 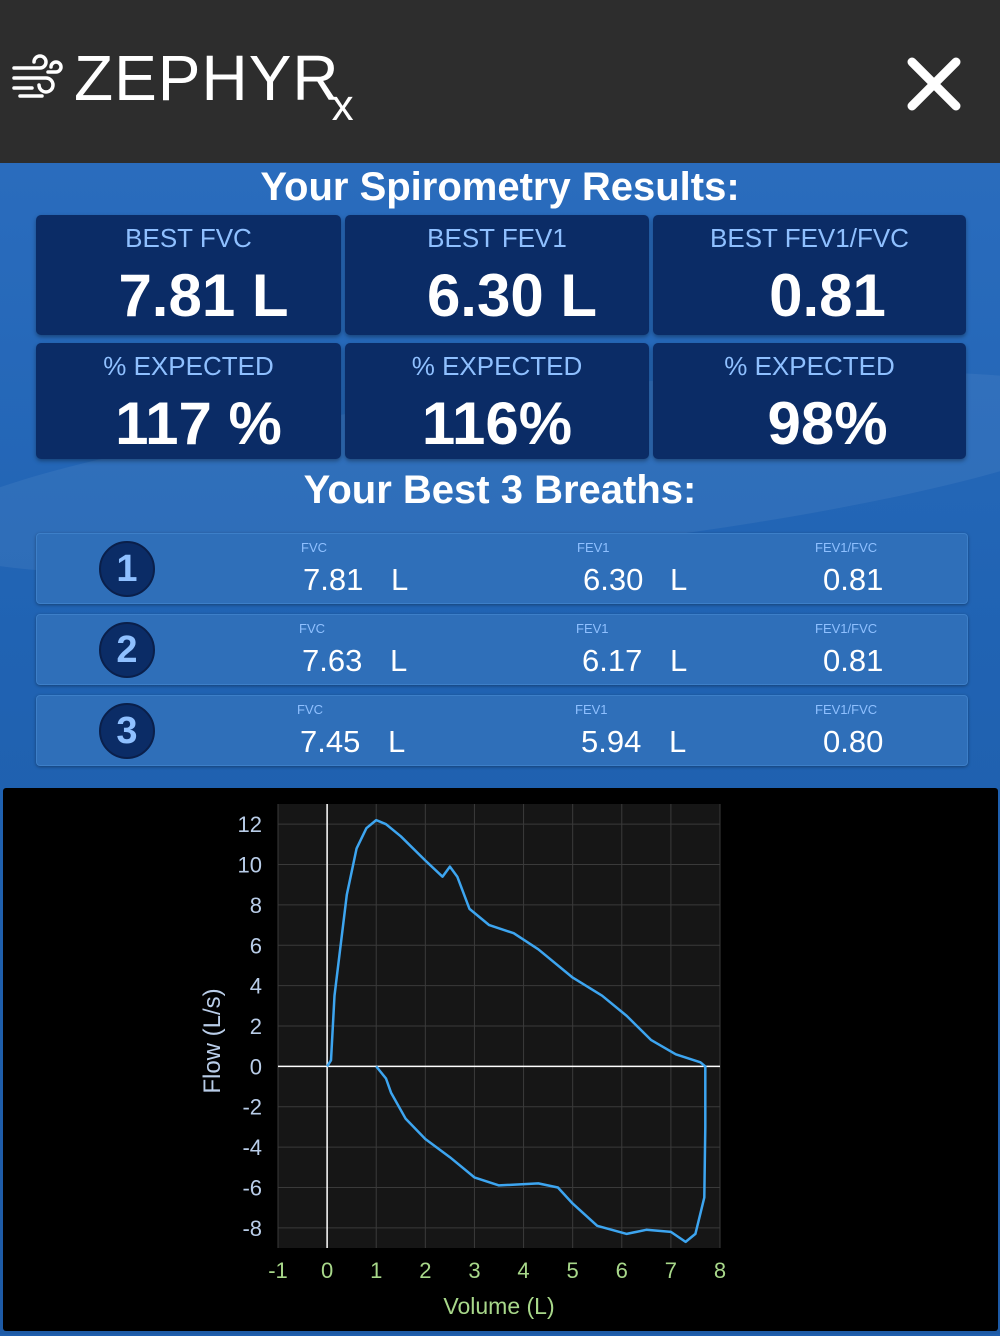 I want to click on y-tick-label: 0, so click(x=256, y=1066).